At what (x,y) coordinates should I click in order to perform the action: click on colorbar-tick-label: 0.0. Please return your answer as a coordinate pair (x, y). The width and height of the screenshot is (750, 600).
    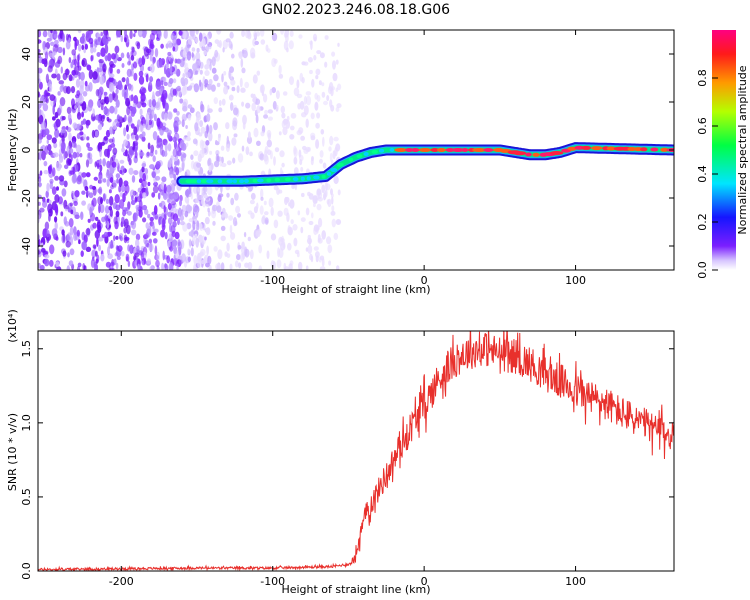
    Looking at the image, I should click on (702, 270).